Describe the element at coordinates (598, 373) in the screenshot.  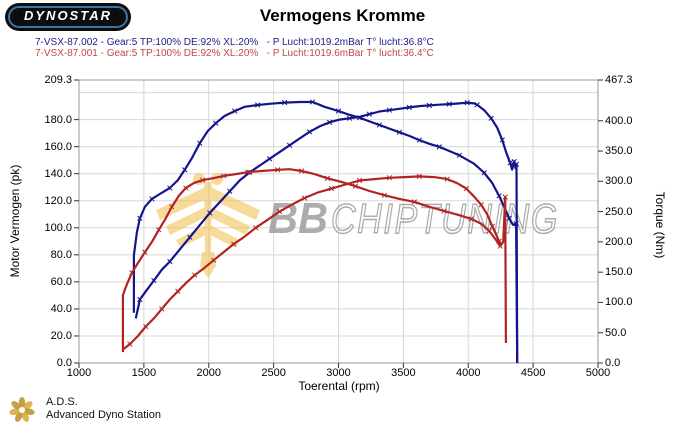
I see `bottom-tick-label: 5000` at that location.